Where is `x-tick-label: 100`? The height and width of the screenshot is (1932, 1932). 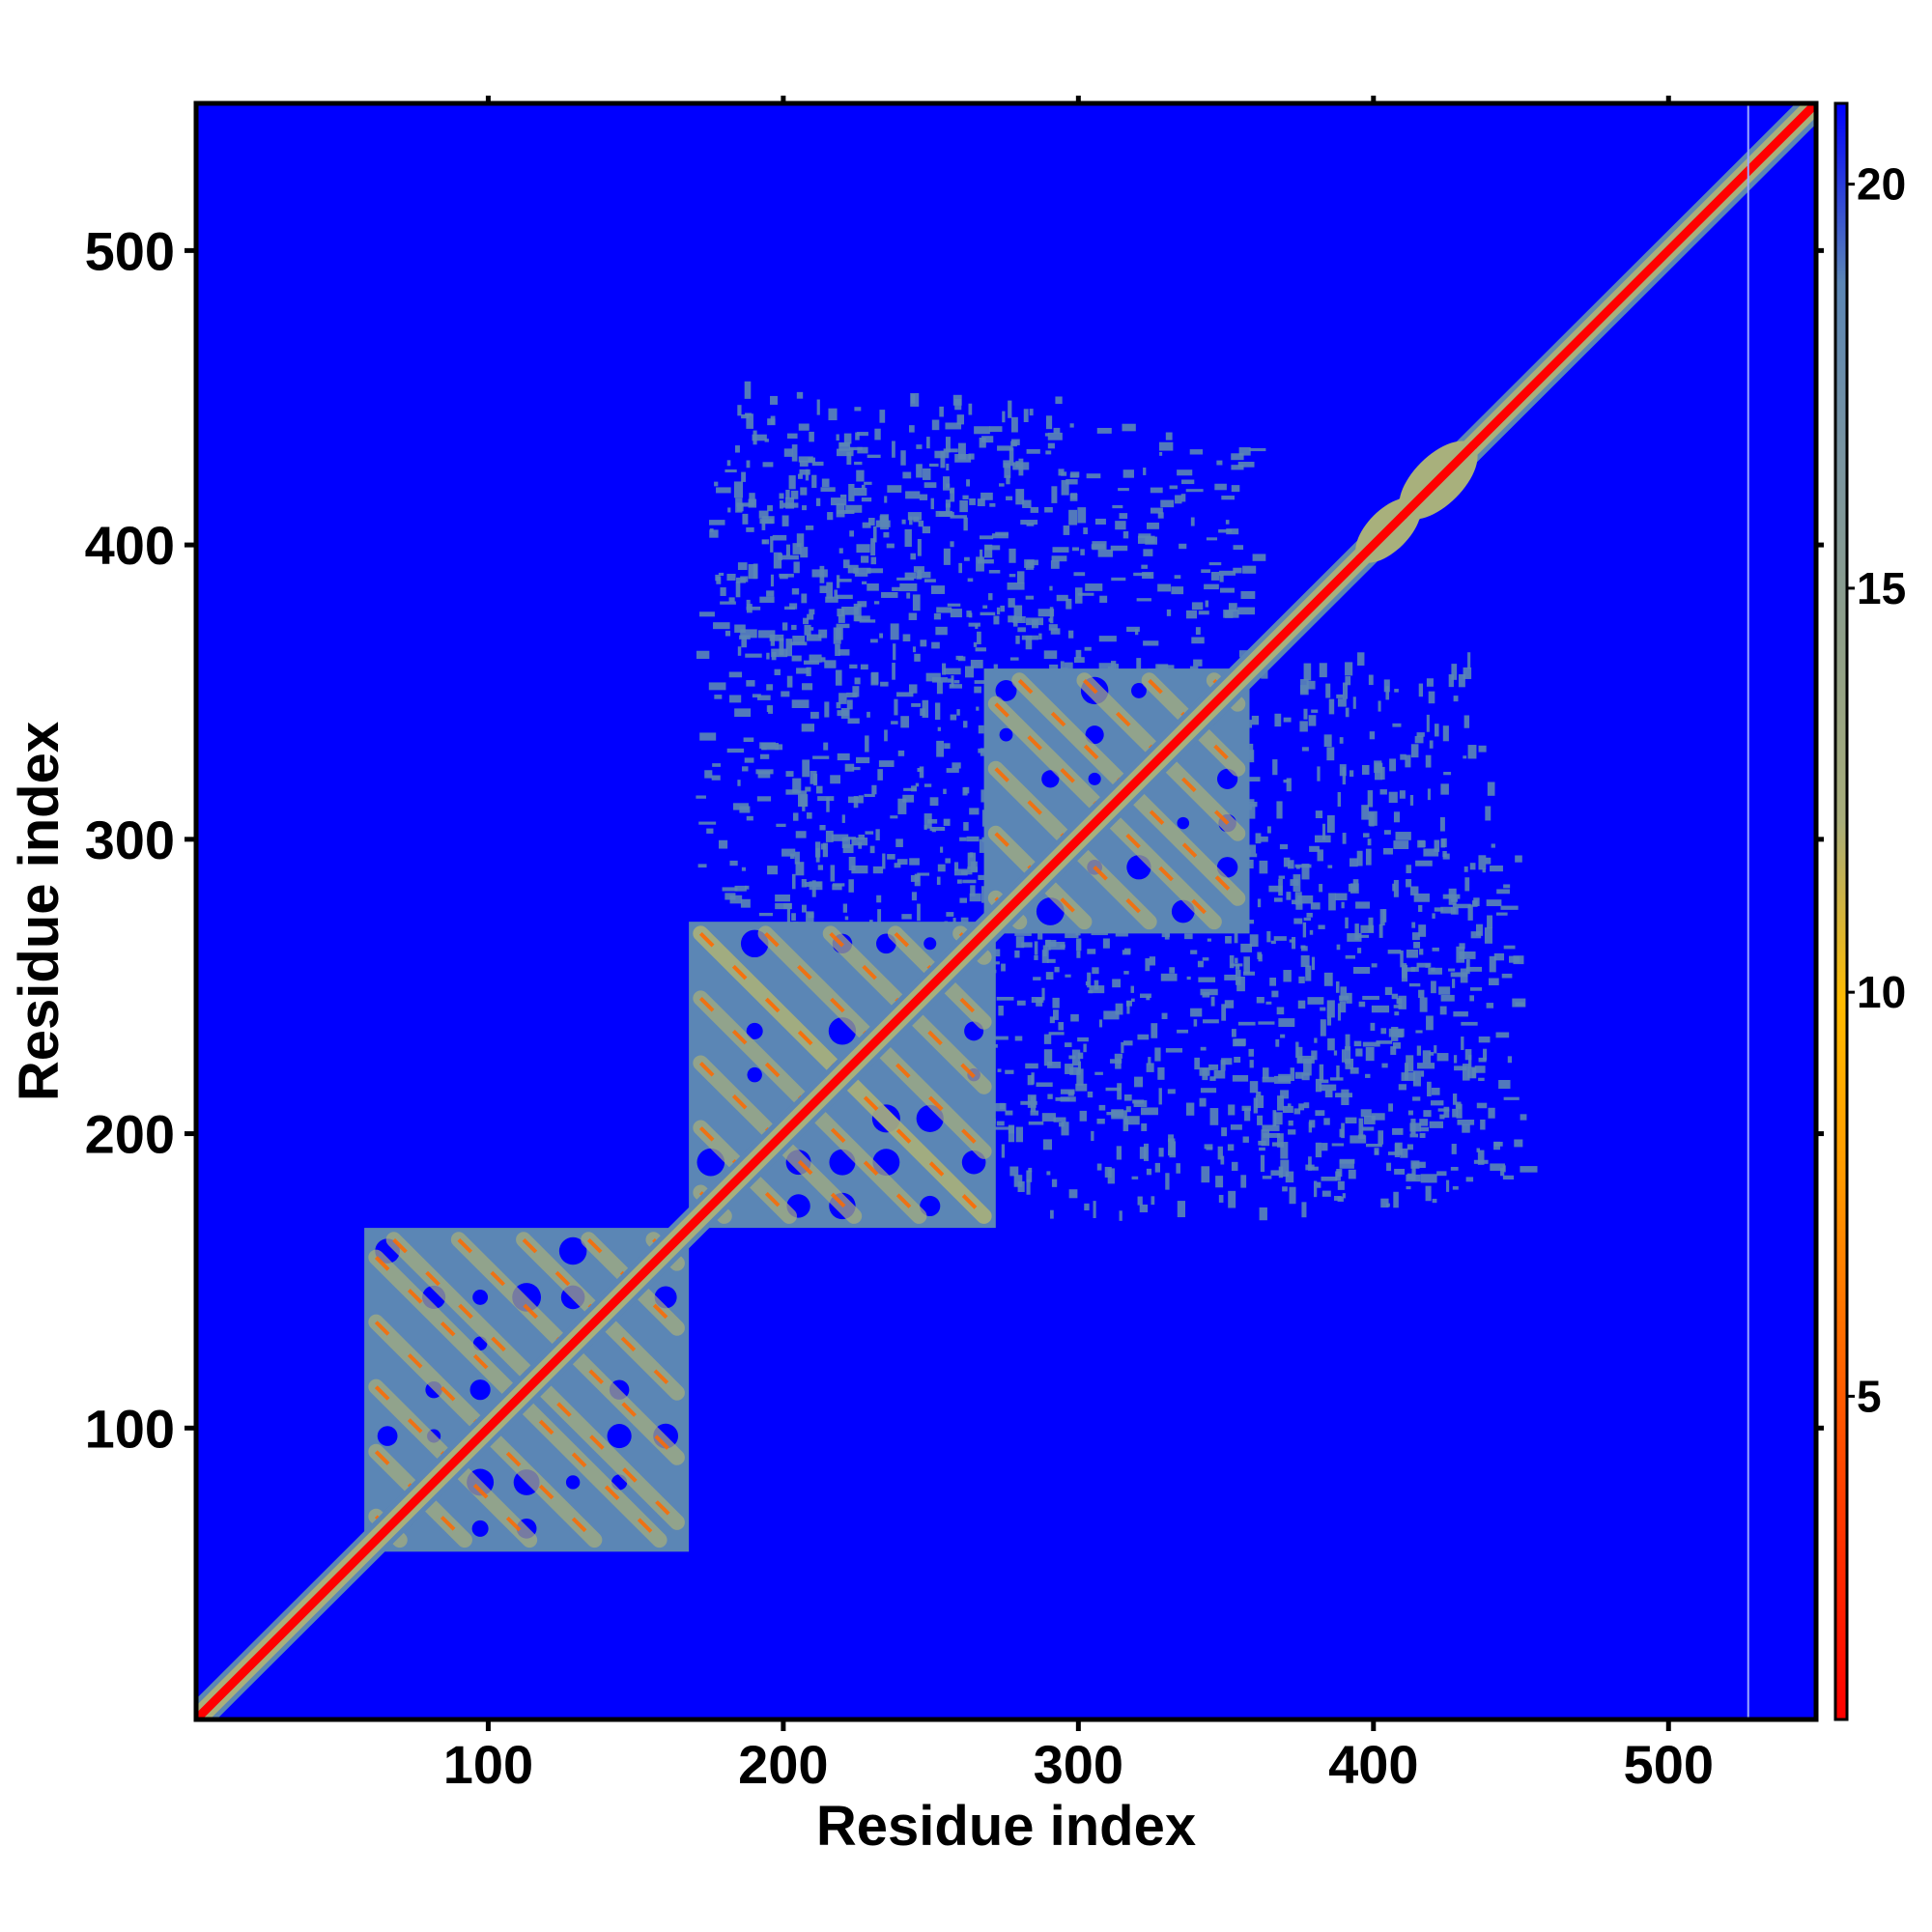
x-tick-label: 100 is located at coordinates (488, 1764).